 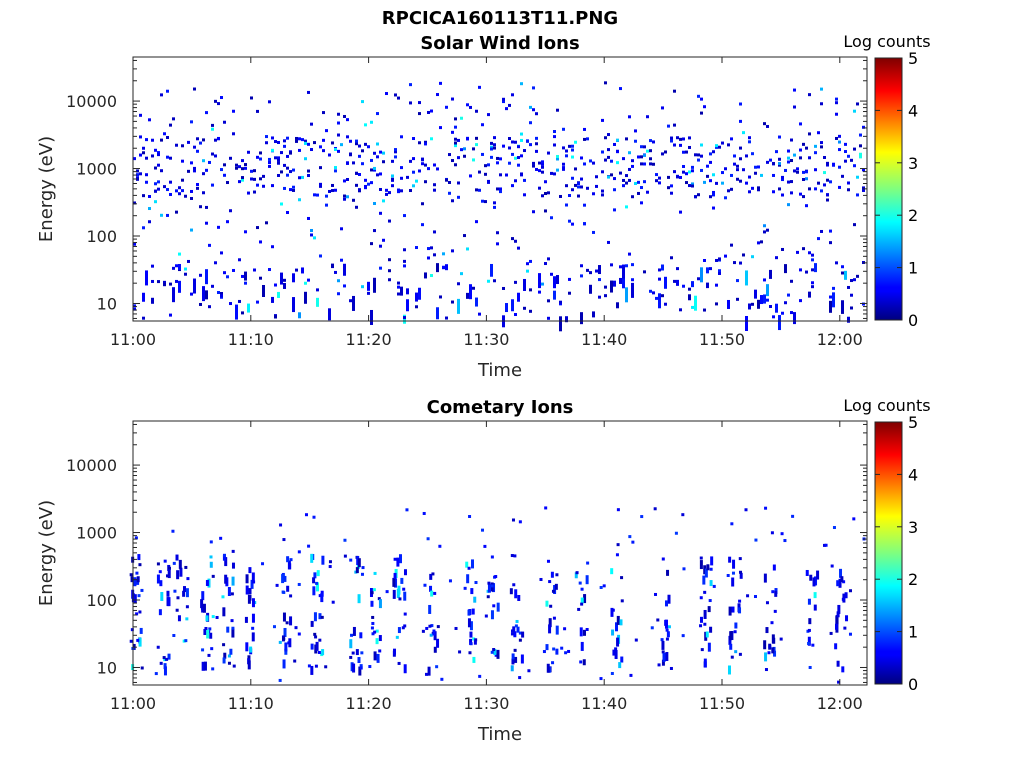 I want to click on x-axis-label: Time, so click(x=499, y=370).